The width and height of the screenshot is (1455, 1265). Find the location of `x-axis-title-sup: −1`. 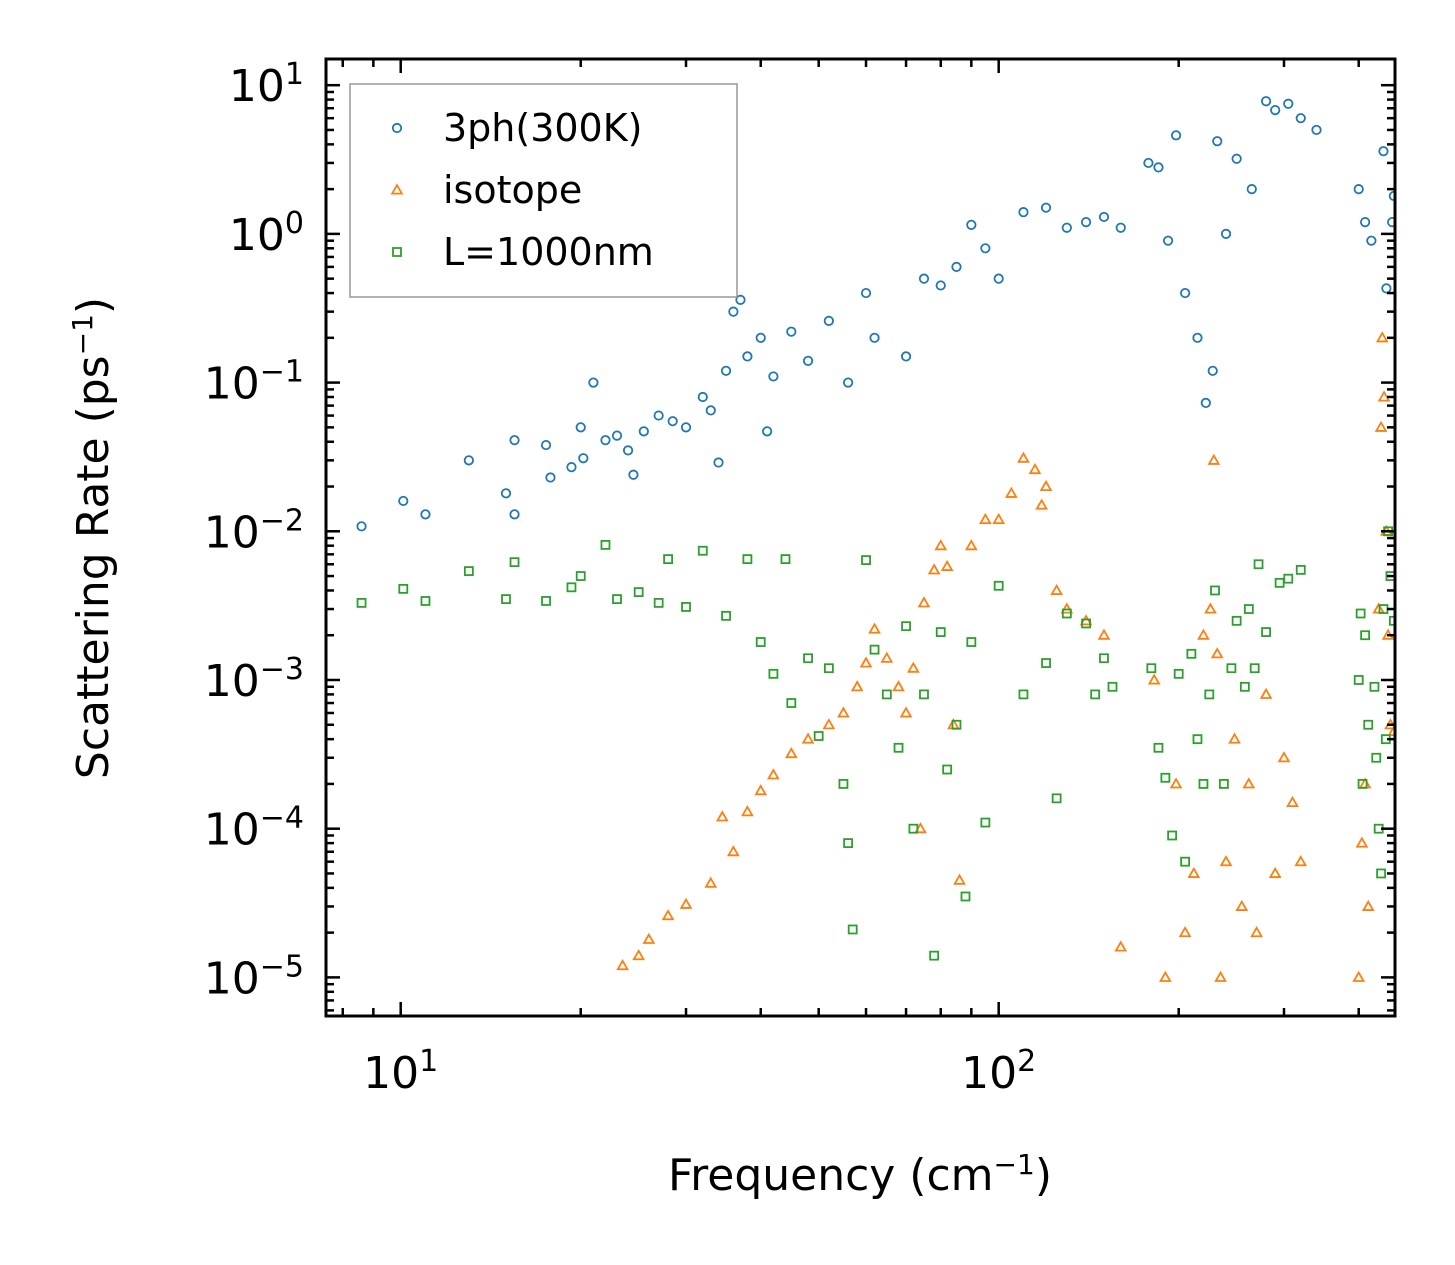

x-axis-title-sup: −1 is located at coordinates (1014, 1164).